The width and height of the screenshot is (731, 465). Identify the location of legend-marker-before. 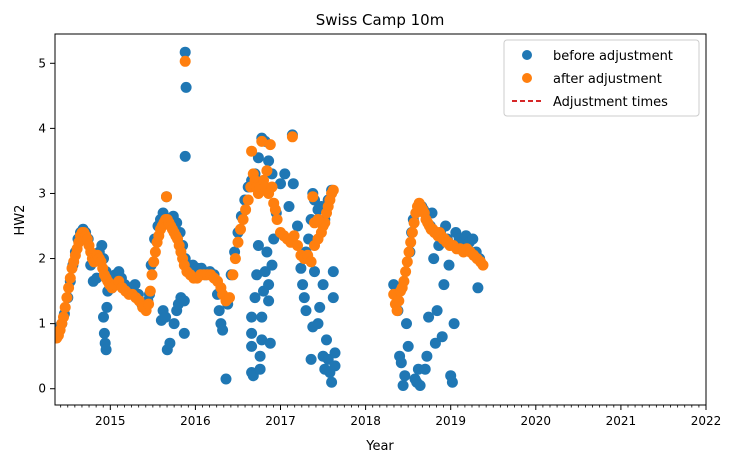
(527, 55).